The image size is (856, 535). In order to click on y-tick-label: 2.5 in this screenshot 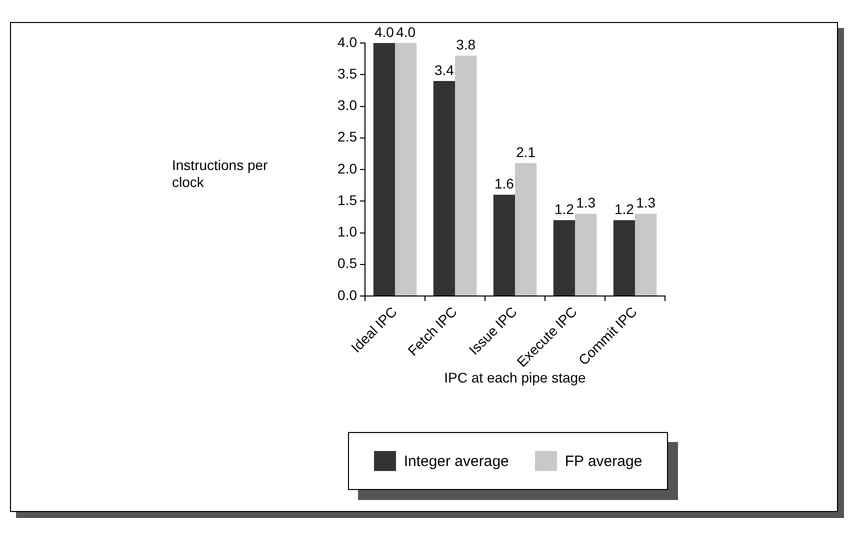, I will do `click(348, 136)`.